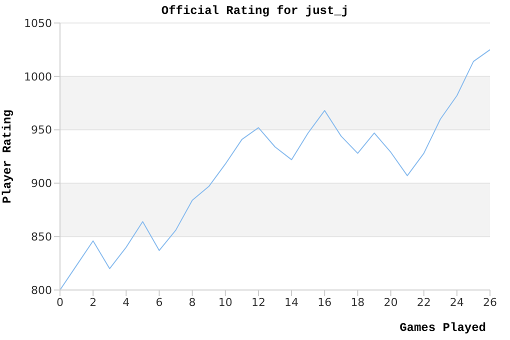  I want to click on y-tick-label: 950, so click(41, 130).